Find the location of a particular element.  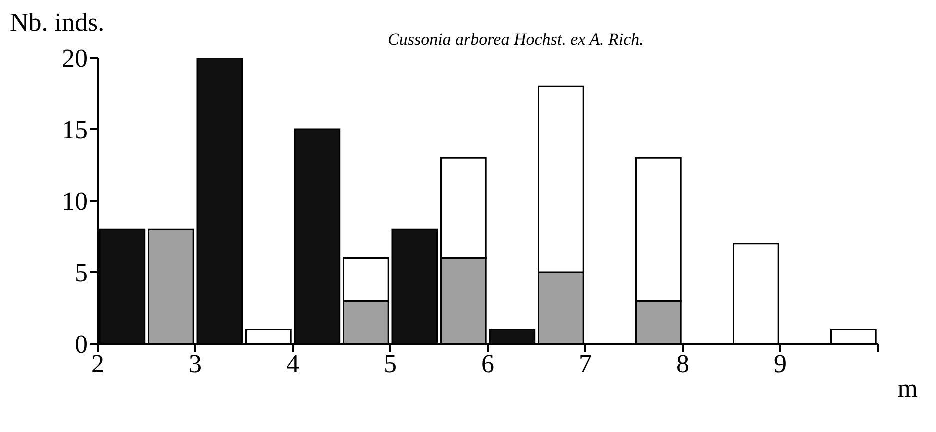

x-axis-title: m is located at coordinates (908, 389).